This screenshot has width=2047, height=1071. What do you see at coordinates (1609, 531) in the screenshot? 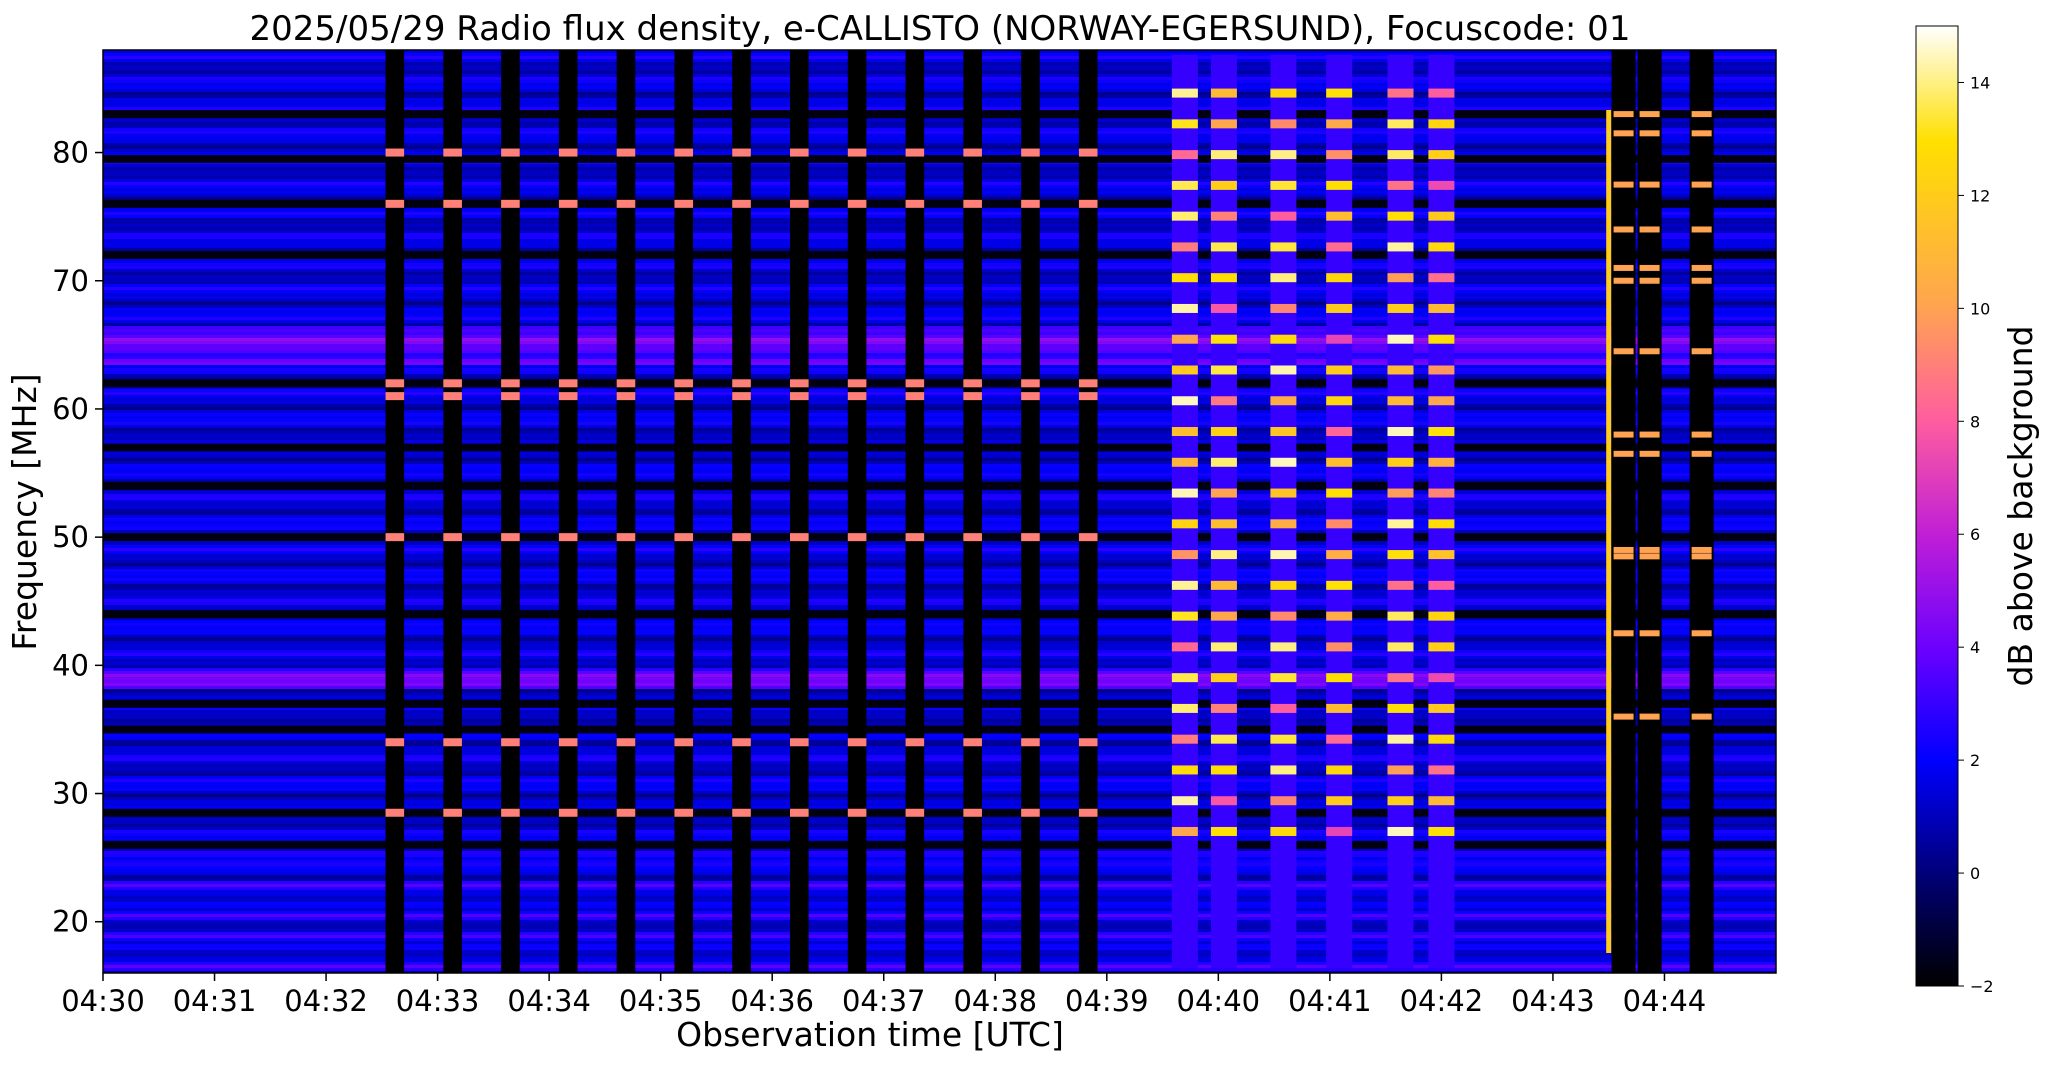
I see `vertical-spike` at bounding box center [1609, 531].